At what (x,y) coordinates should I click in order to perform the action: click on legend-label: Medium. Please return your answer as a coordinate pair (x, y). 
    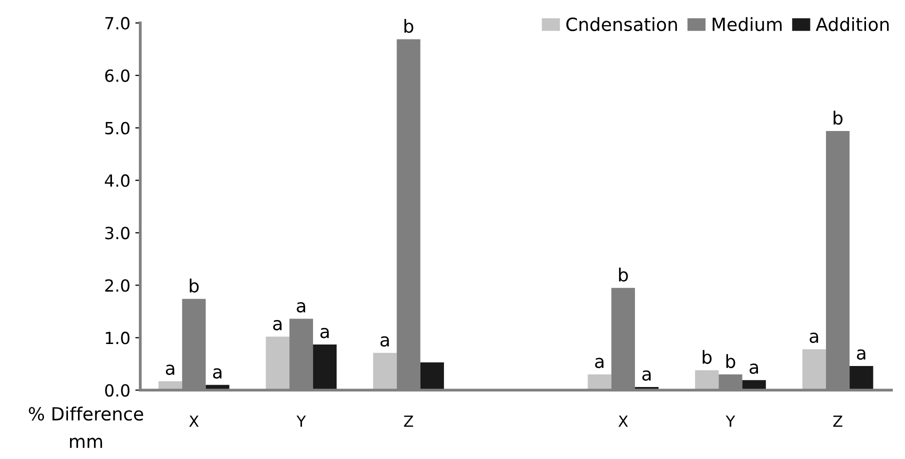
    Looking at the image, I should click on (747, 24).